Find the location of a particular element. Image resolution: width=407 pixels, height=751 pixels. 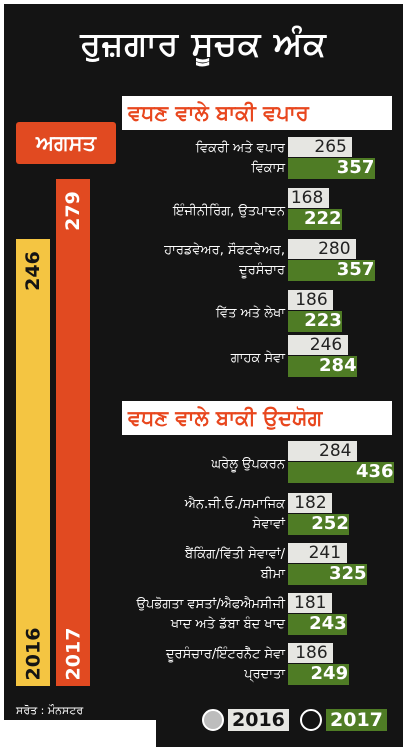

legend-2016: 2016 is located at coordinates (245, 720).